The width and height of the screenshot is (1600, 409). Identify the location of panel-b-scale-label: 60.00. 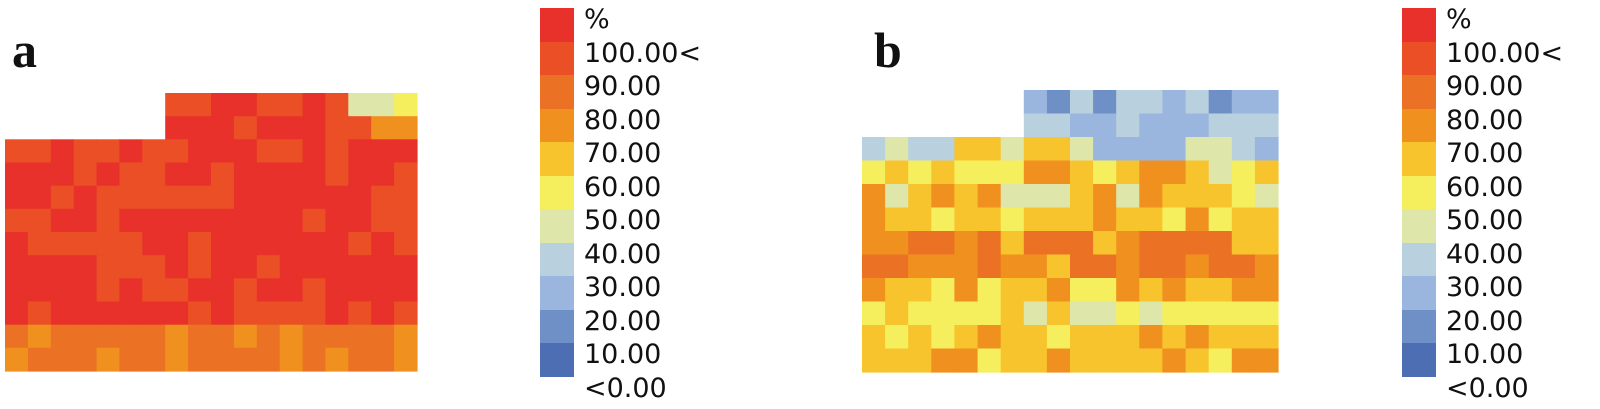
(1485, 187).